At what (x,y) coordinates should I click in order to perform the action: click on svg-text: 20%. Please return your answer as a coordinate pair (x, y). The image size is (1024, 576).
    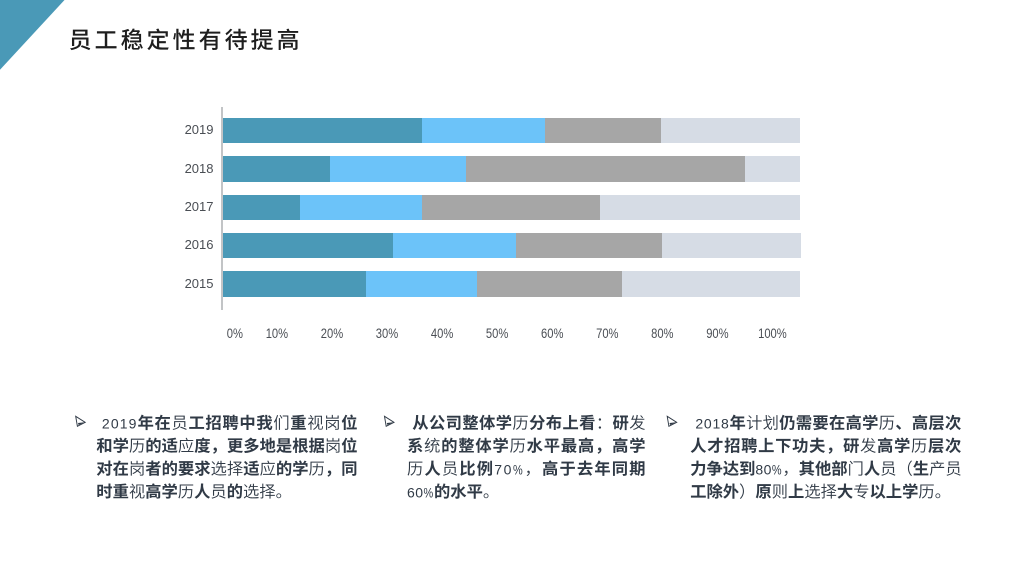
    Looking at the image, I should click on (332, 333).